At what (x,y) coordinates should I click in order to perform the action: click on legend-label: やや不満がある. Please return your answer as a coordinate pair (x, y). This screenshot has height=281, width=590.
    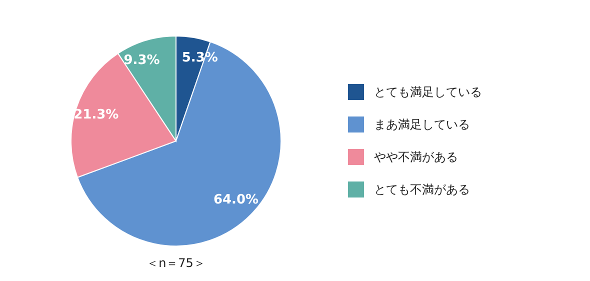
    Looking at the image, I should click on (416, 157).